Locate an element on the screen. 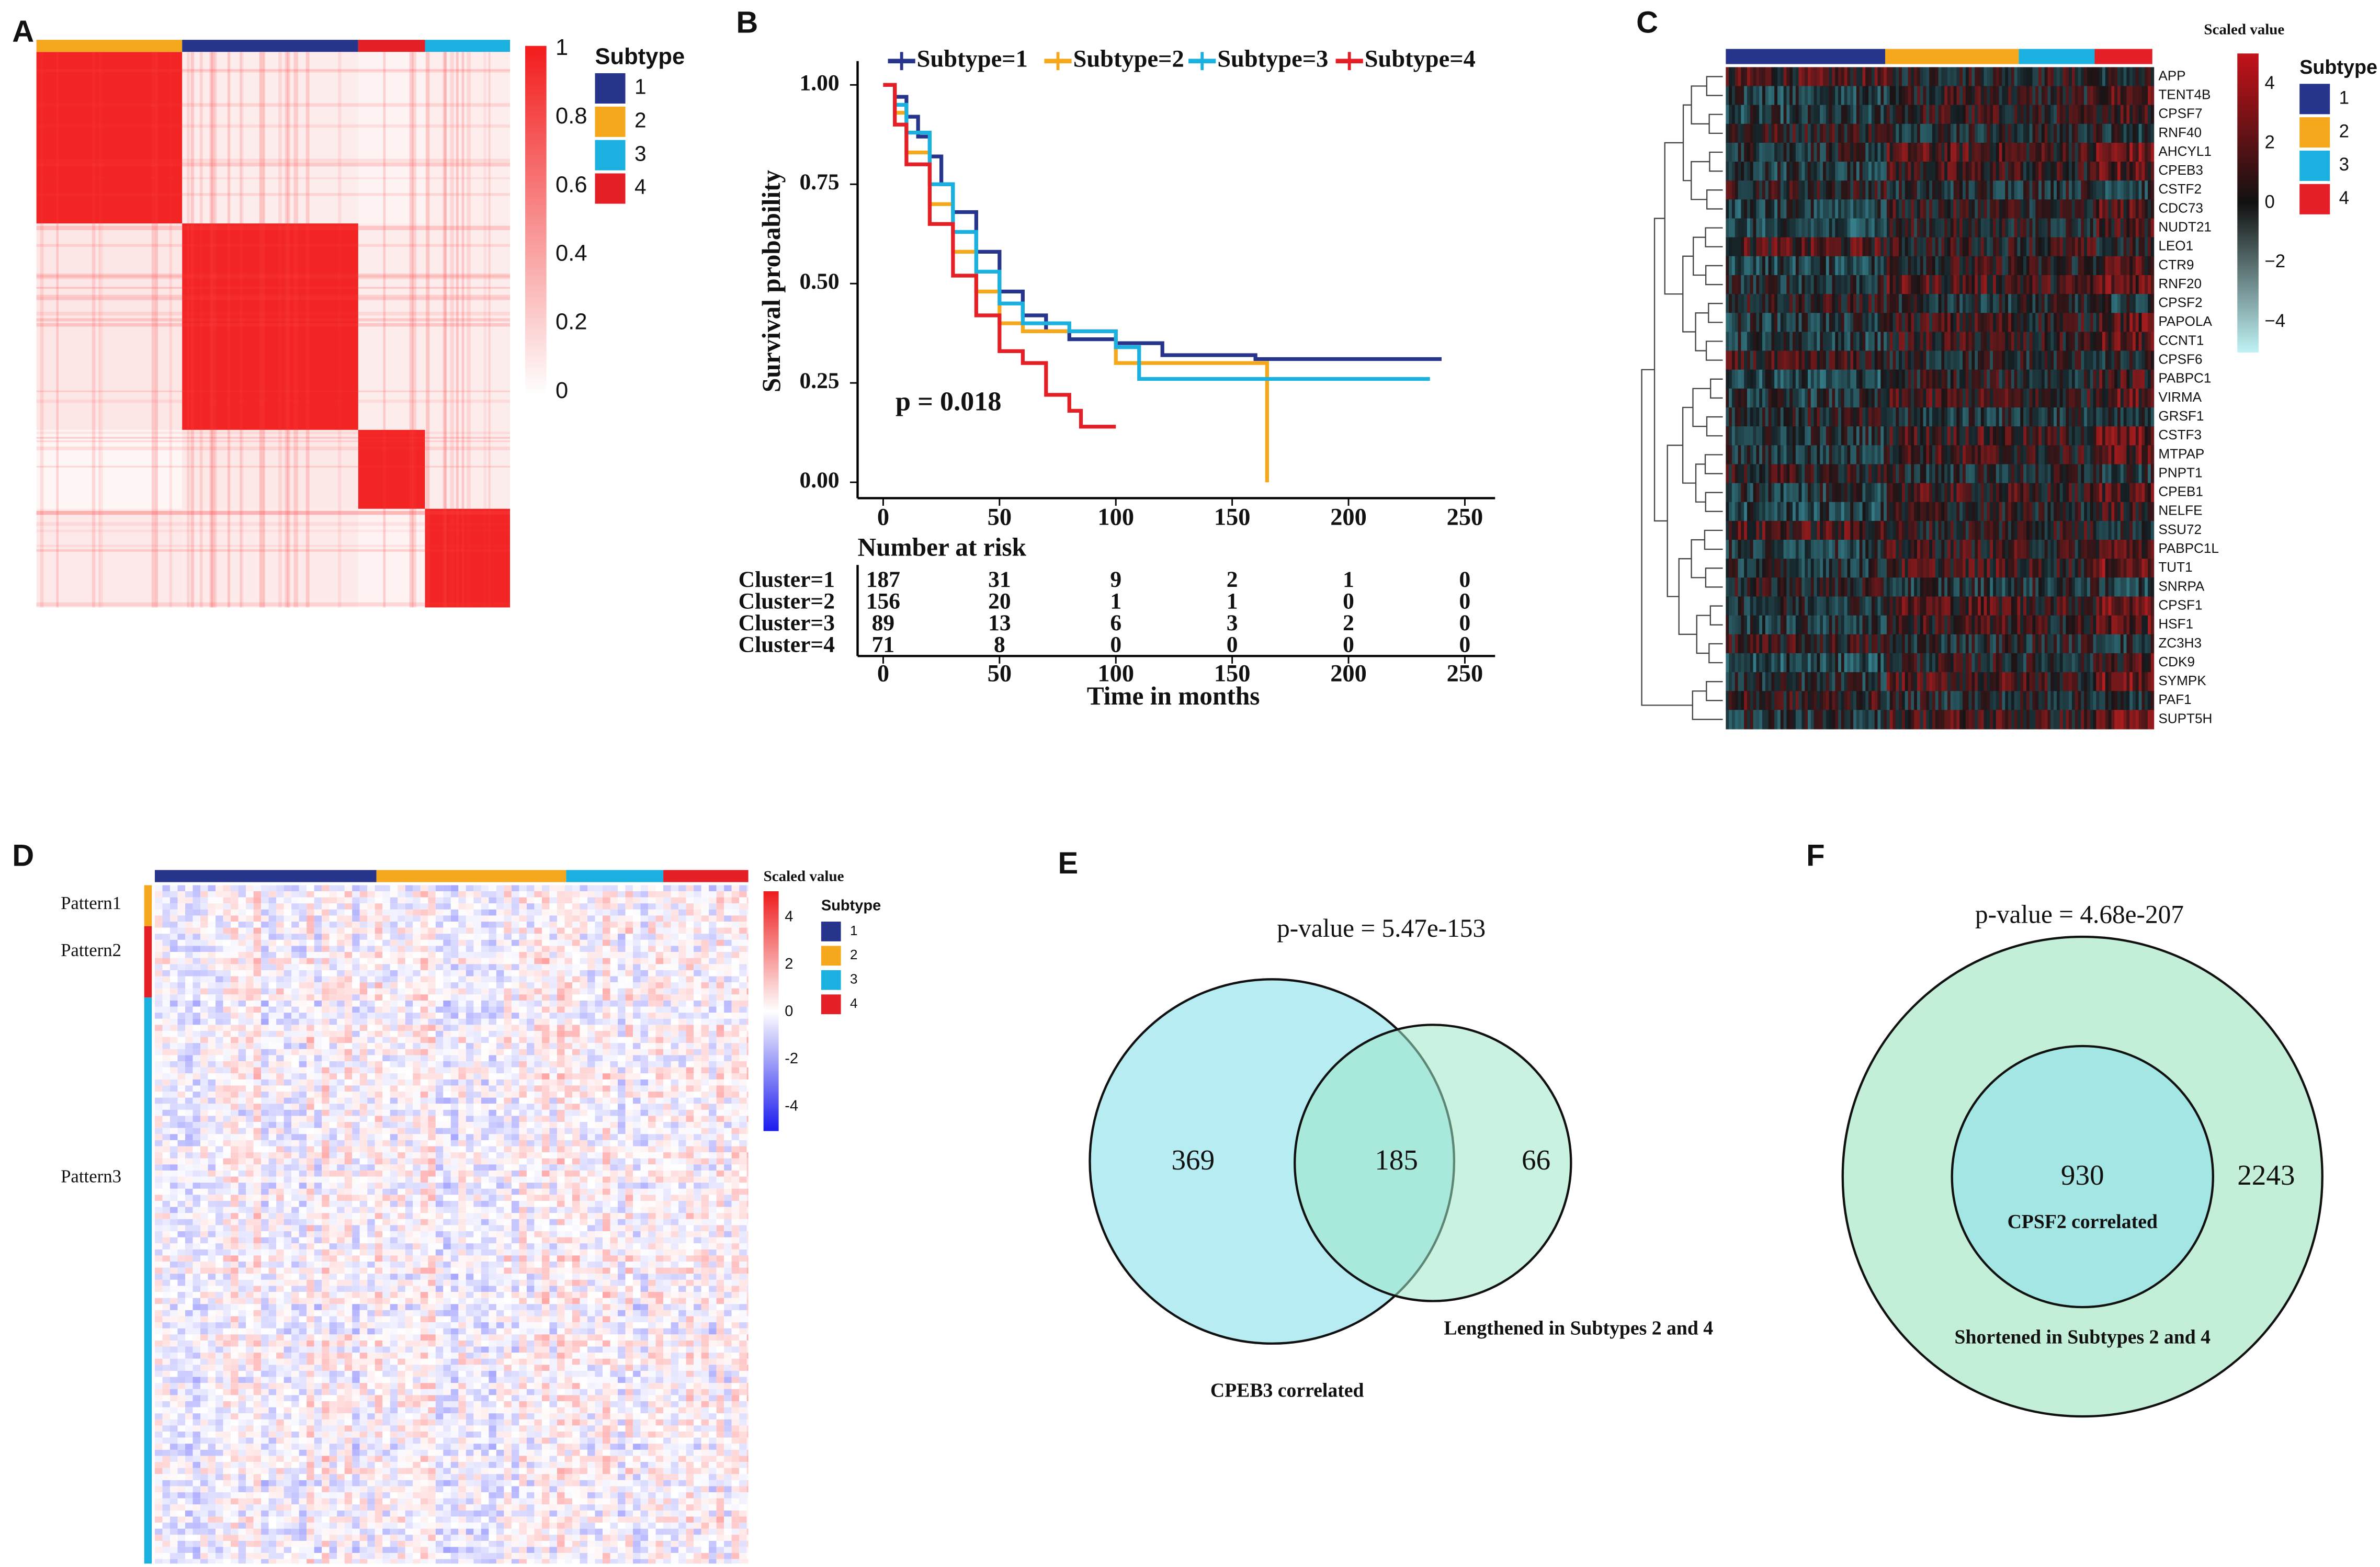 This screenshot has height=1567, width=2380. legend-marker is located at coordinates (1202, 61).